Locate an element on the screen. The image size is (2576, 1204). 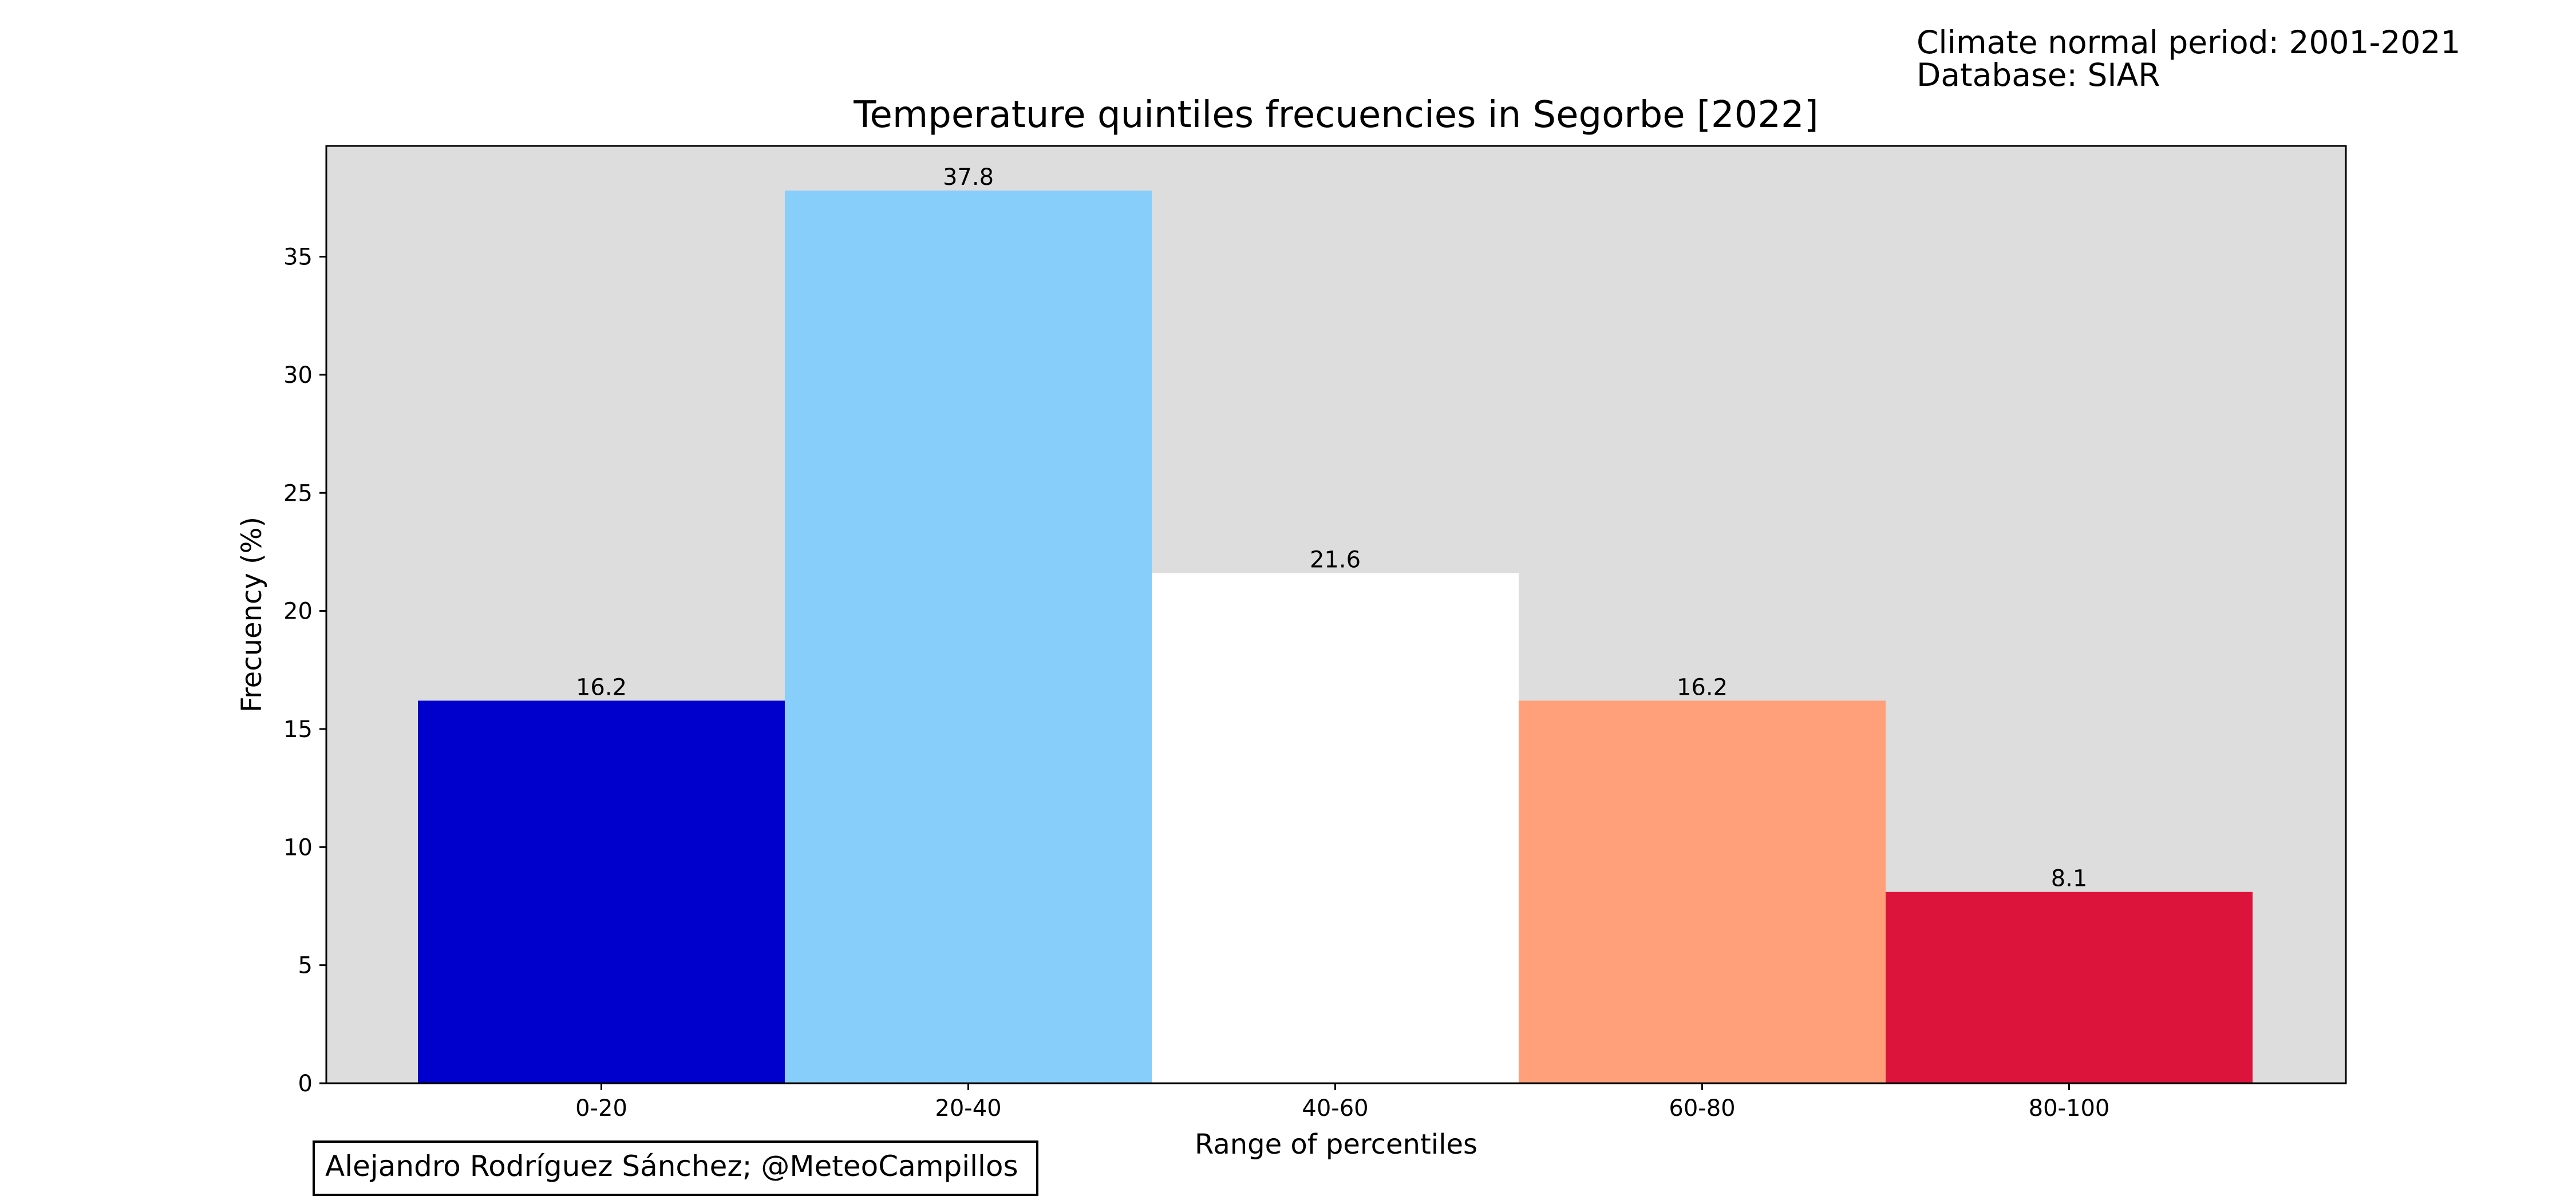
x-tick-label-0-20: 0-20 is located at coordinates (601, 1108).